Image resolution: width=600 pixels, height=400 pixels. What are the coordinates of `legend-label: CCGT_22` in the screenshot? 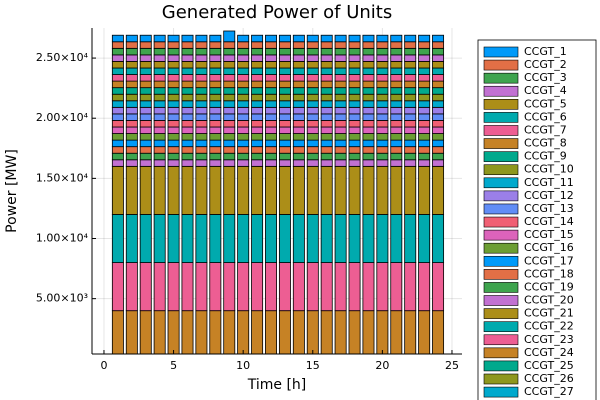 It's located at (549, 326).